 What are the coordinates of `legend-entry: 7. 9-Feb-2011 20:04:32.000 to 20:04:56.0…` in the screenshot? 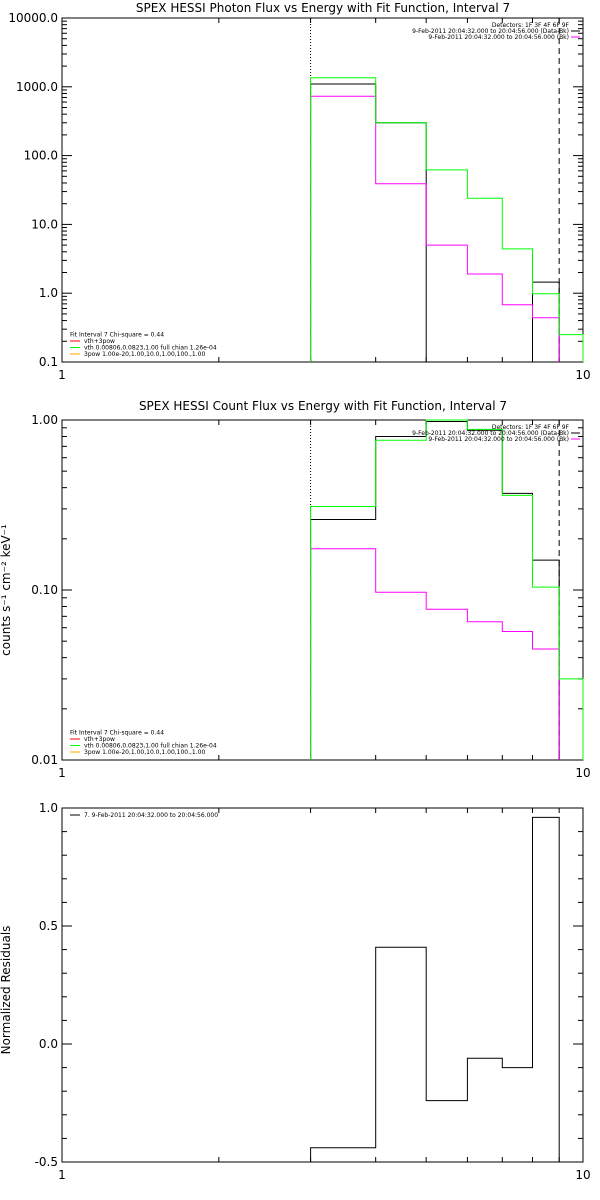 It's located at (151, 815).